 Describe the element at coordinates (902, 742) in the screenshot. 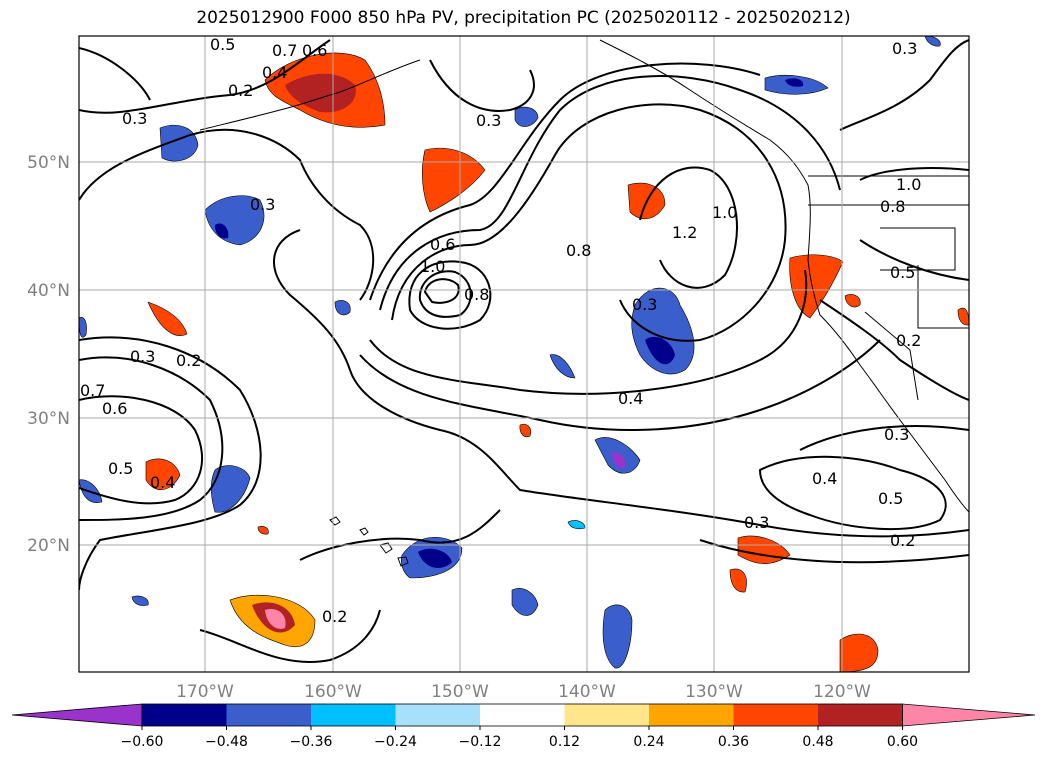

I see `colorbar-tick-label: 0.60` at that location.